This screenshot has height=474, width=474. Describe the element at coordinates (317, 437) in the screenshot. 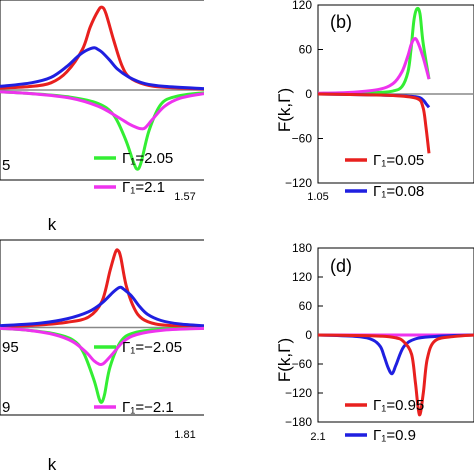

I see `x-tick-label: 2.1` at that location.